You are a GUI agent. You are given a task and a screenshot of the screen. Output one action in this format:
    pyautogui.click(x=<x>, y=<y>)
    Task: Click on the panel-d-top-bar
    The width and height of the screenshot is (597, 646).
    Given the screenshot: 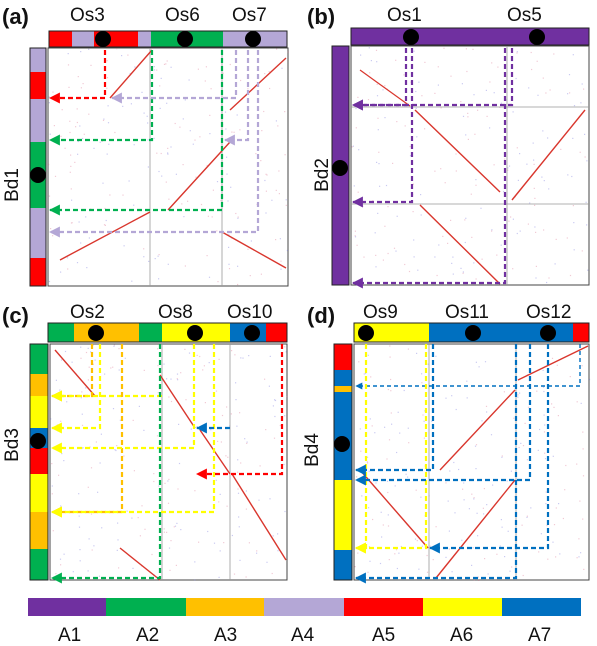 What is the action you would take?
    pyautogui.click(x=471, y=332)
    